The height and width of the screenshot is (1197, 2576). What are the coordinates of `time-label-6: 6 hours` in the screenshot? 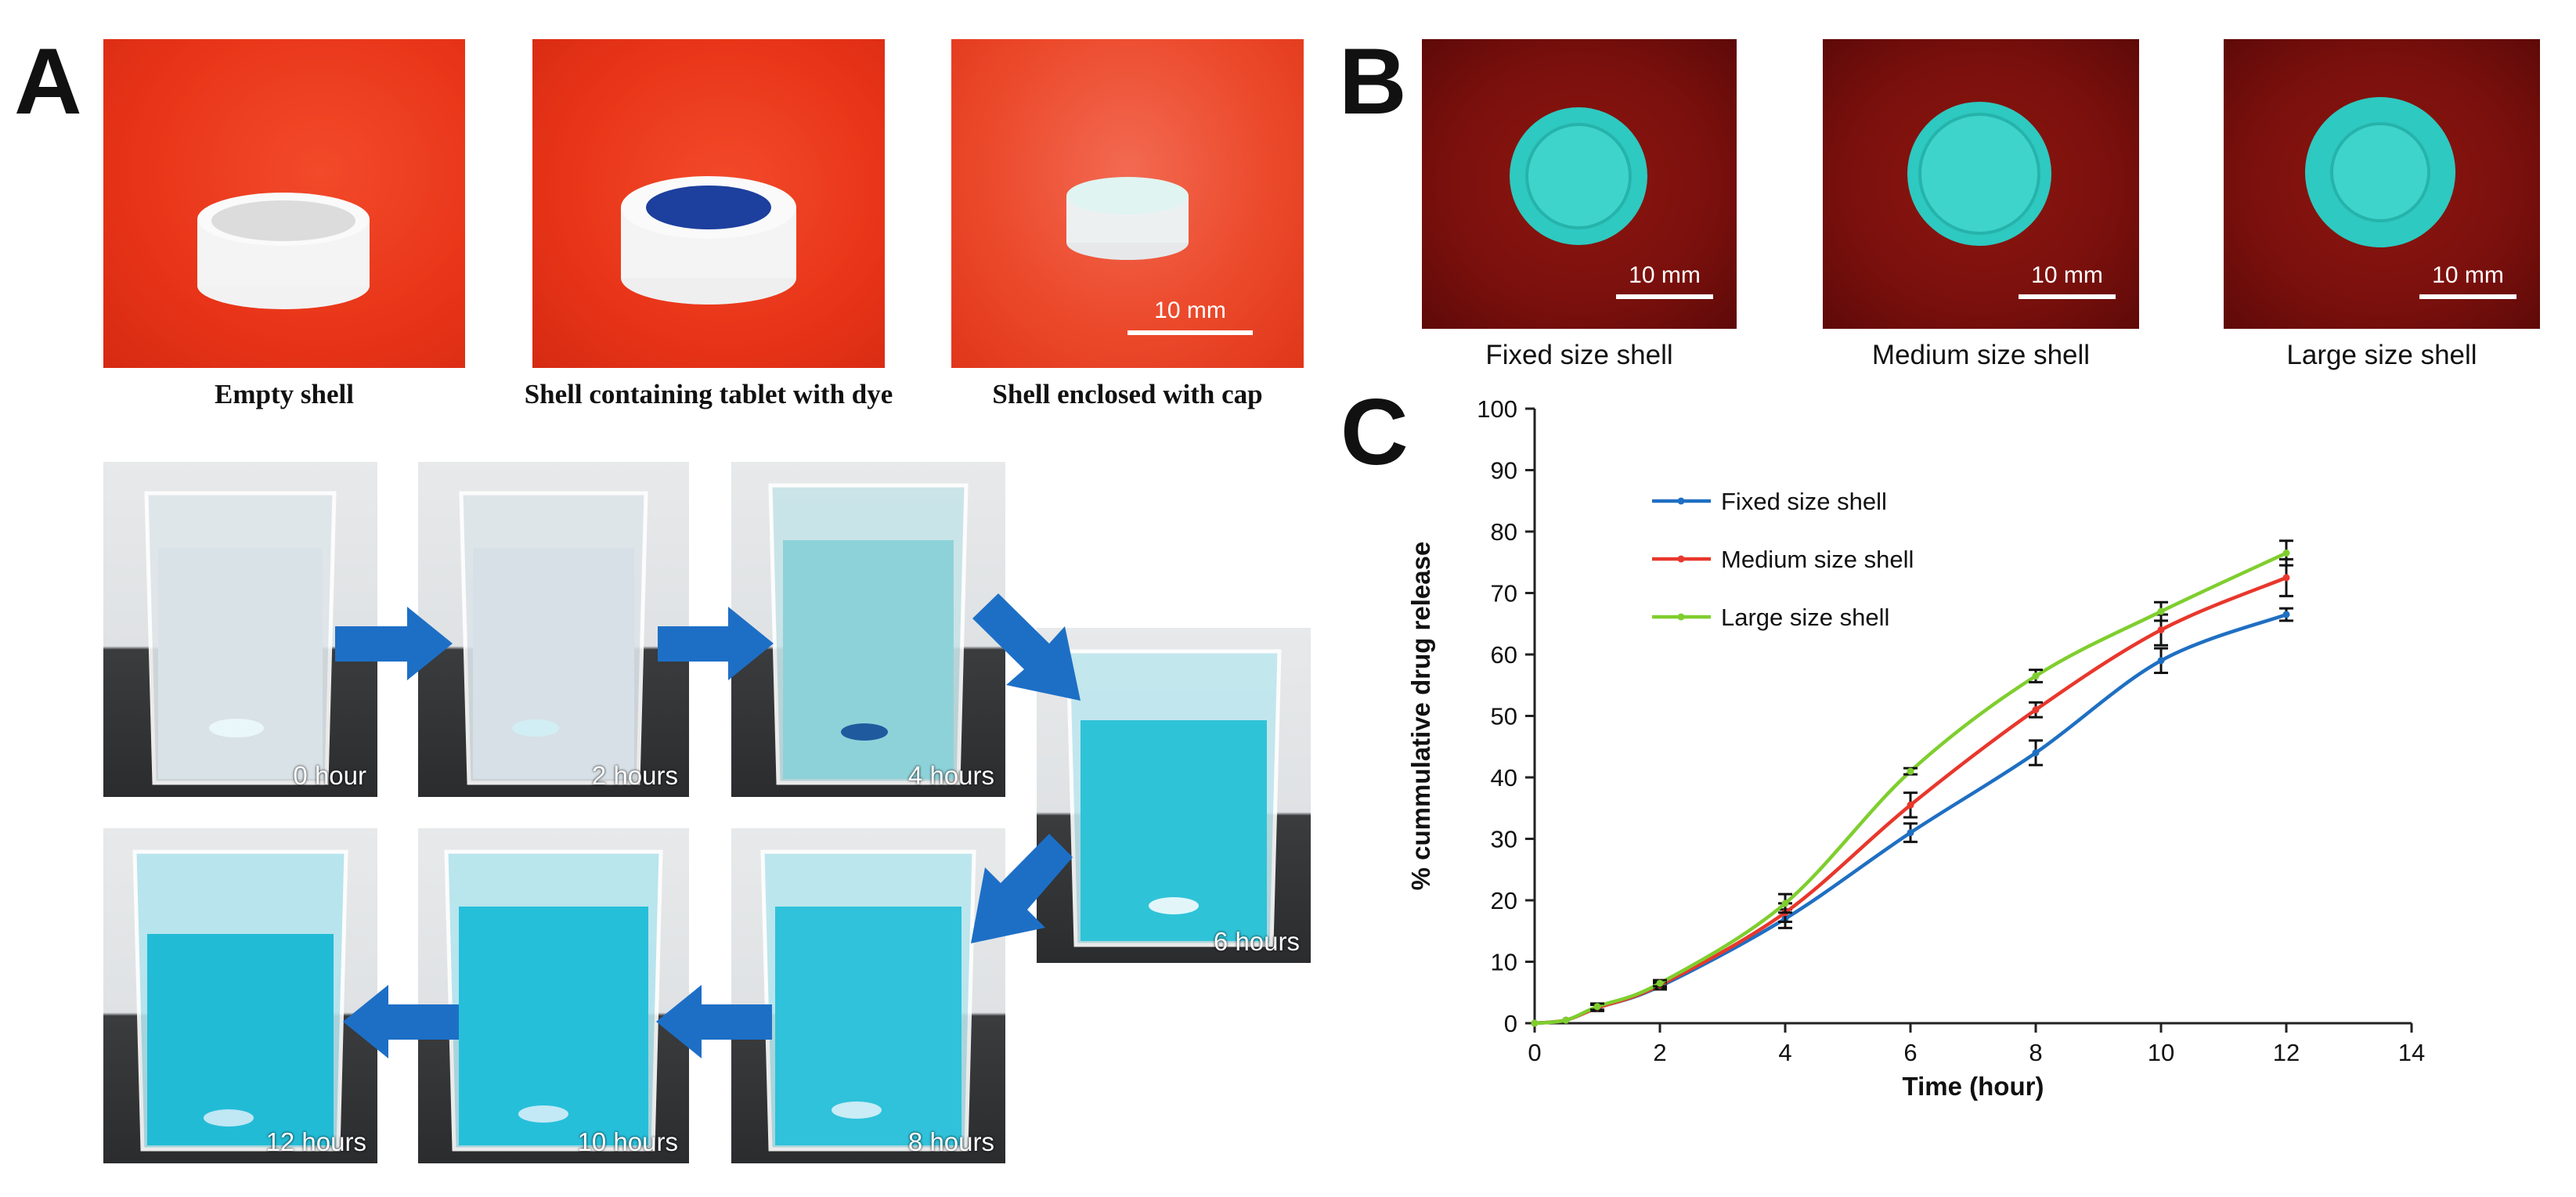 It's located at (1256, 942).